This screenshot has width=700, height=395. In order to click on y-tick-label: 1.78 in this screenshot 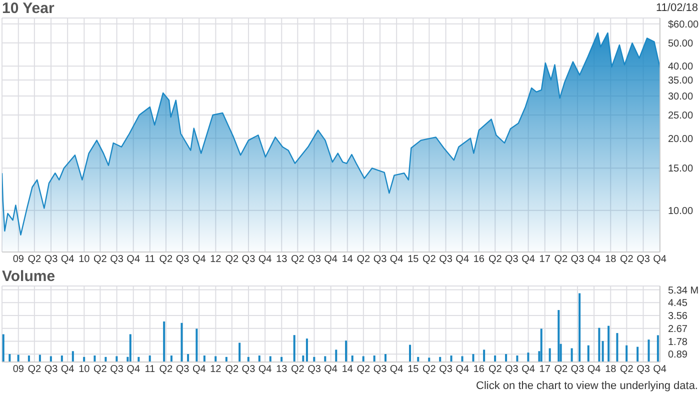, I will do `click(678, 342)`.